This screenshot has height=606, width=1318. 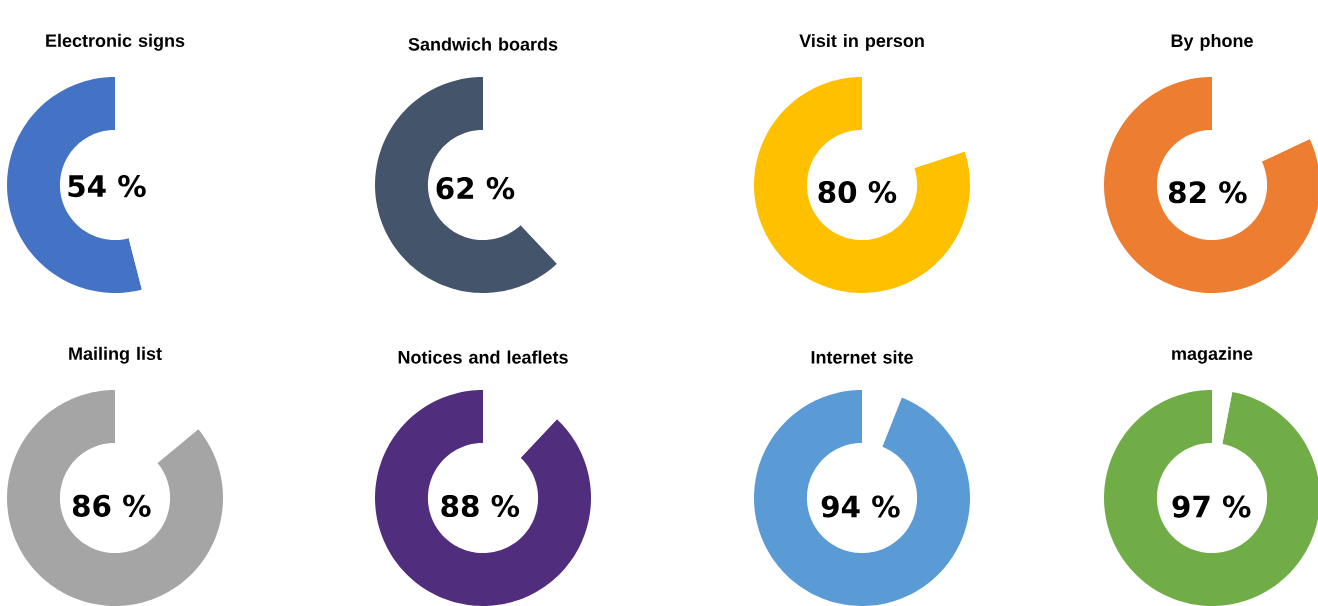 What do you see at coordinates (857, 192) in the screenshot?
I see `data-label: 80 %` at bounding box center [857, 192].